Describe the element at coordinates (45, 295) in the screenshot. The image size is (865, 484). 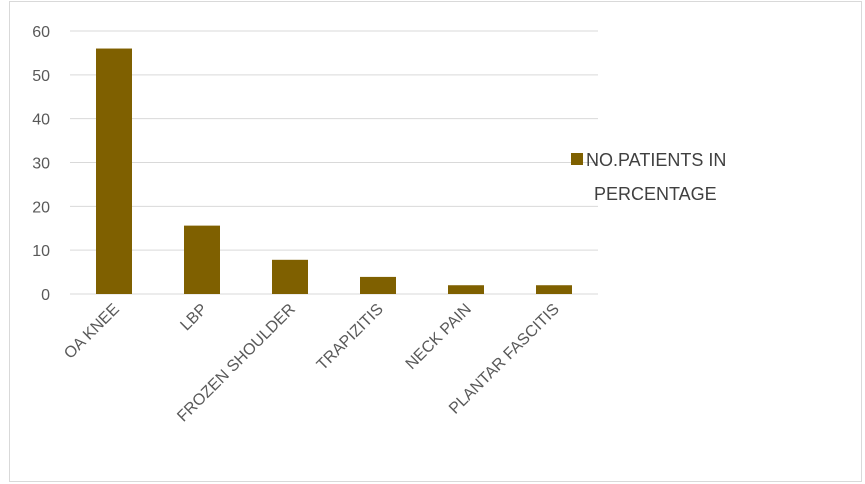
I see `y-tick-label: 0` at that location.